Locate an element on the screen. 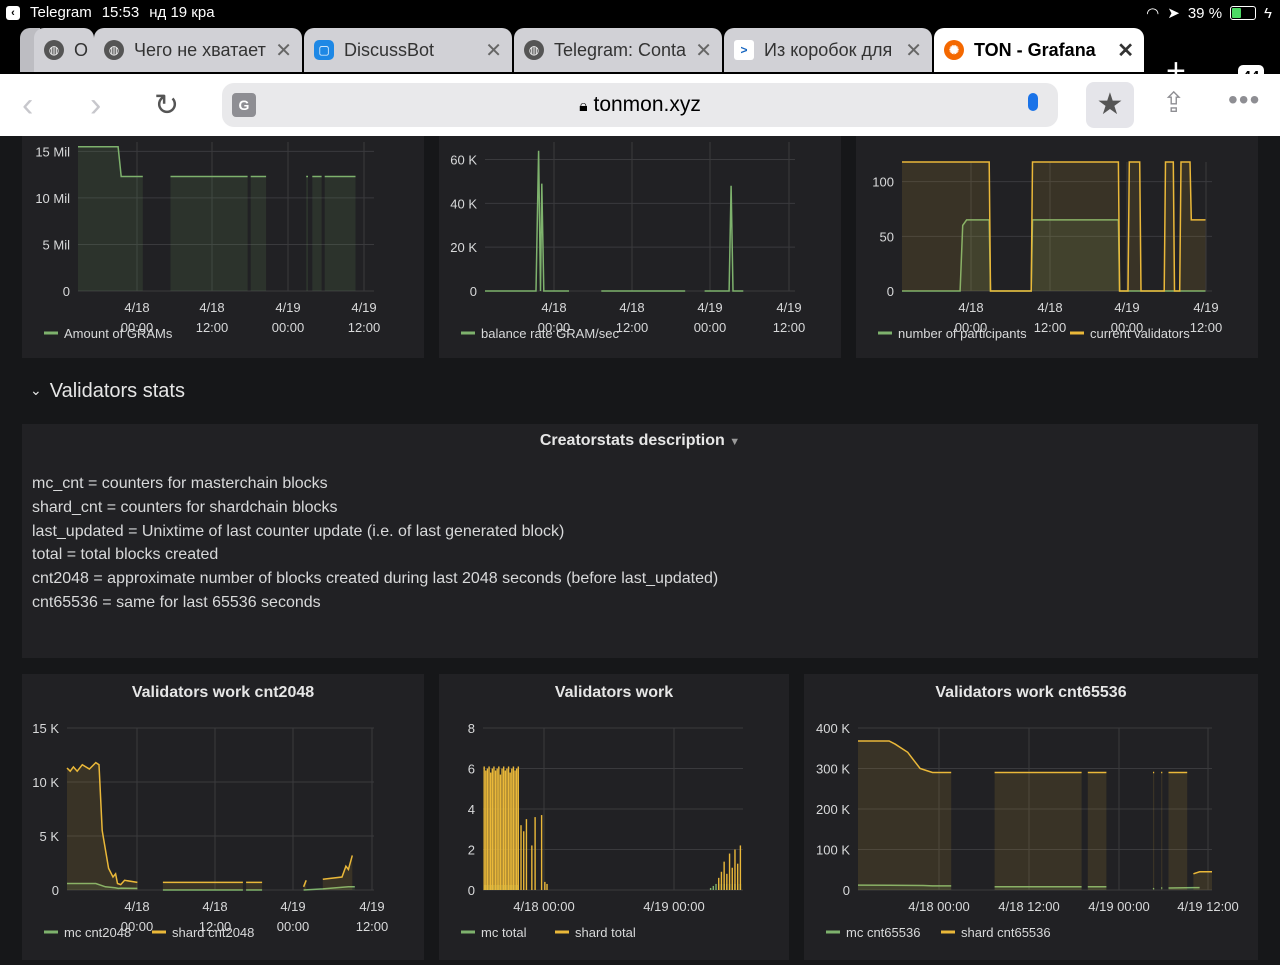 The width and height of the screenshot is (1280, 965). status-date: нд 19 кра is located at coordinates (181, 12).